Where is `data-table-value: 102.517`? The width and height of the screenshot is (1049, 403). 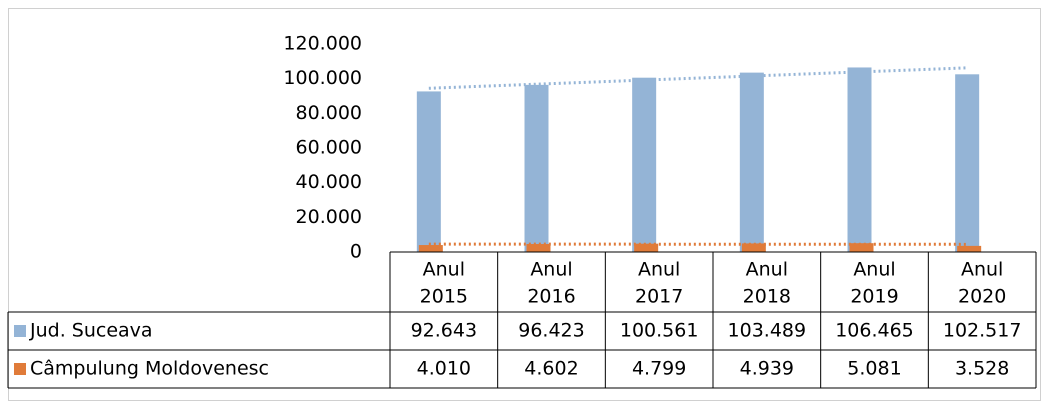
data-table-value: 102.517 is located at coordinates (982, 331).